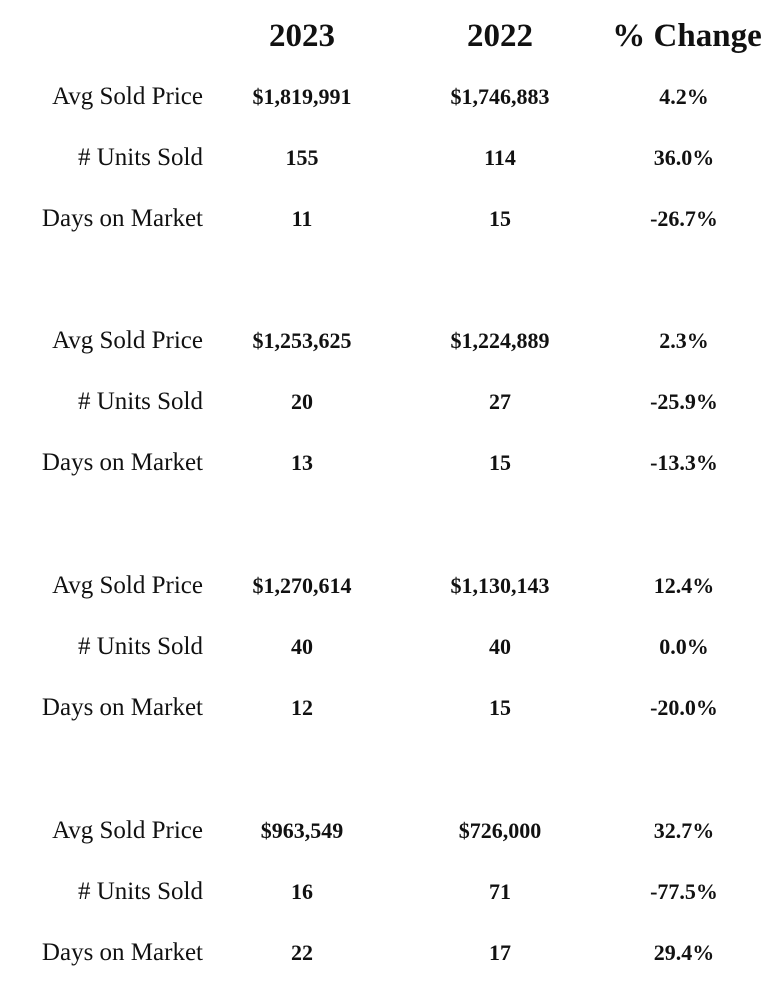 This screenshot has height=992, width=776. I want to click on value-2022: $1,130,143, so click(500, 585).